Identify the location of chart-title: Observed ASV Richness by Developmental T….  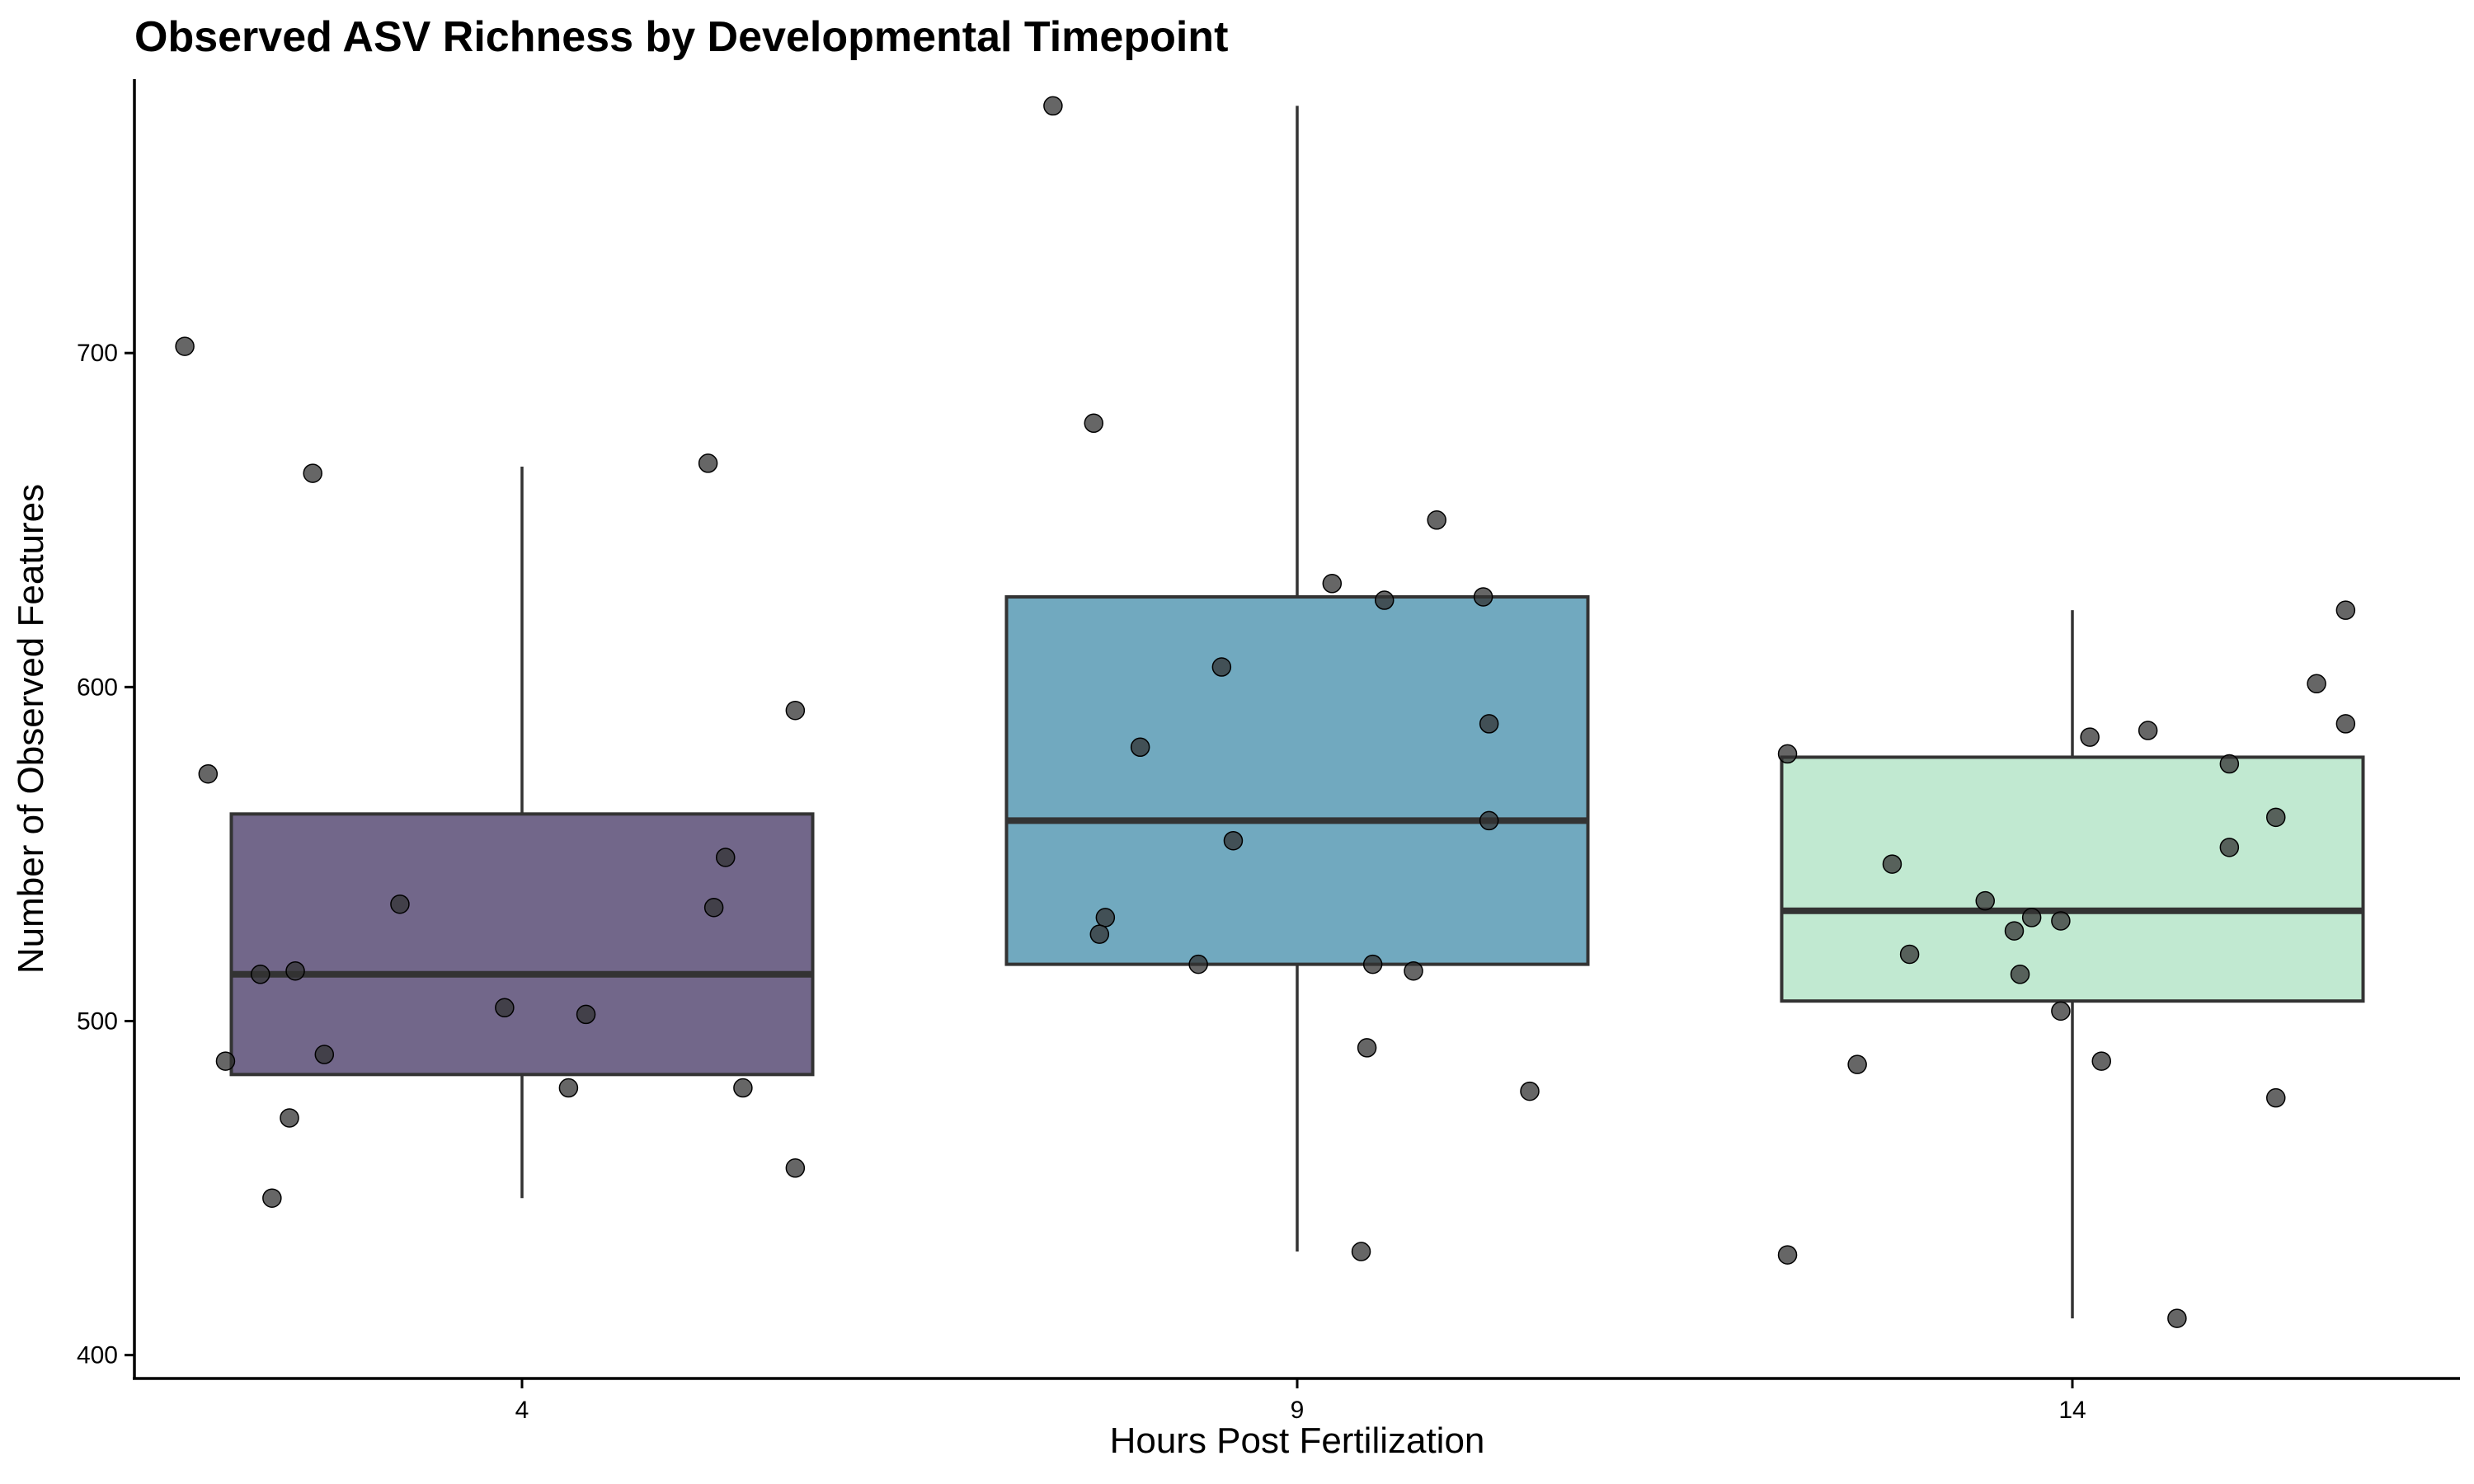
(681, 37).